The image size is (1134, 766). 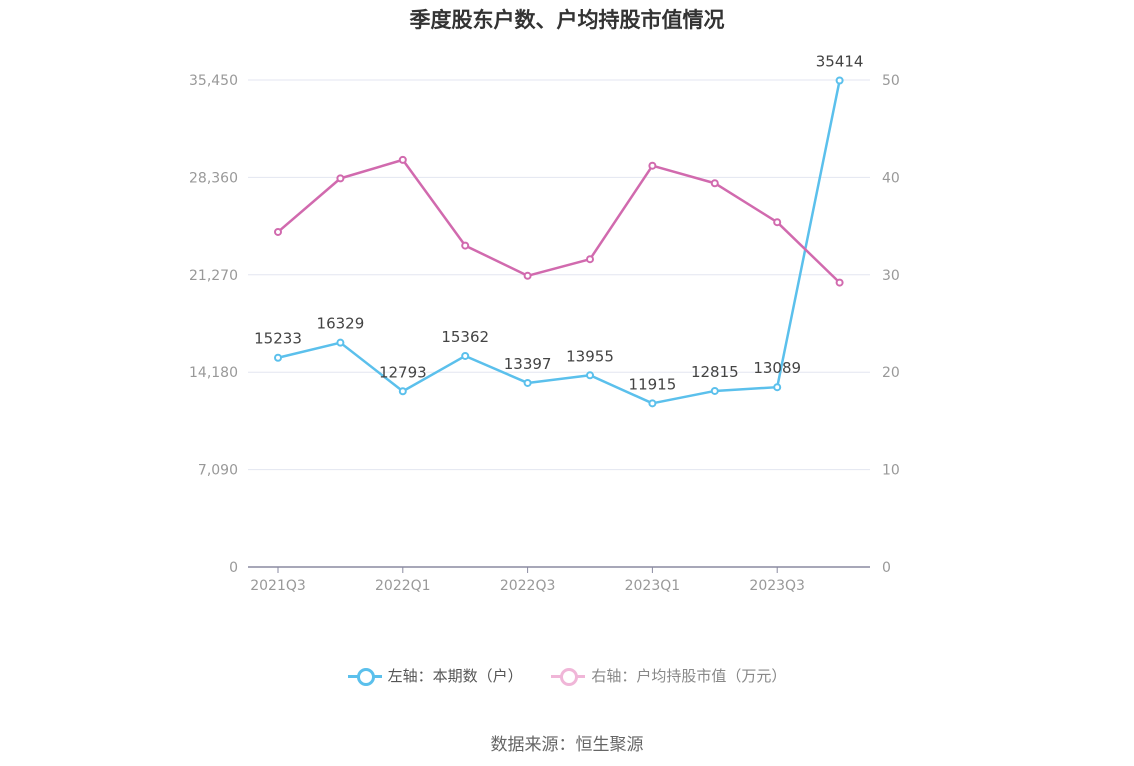 What do you see at coordinates (840, 61) in the screenshot?
I see `data-label: 35414` at bounding box center [840, 61].